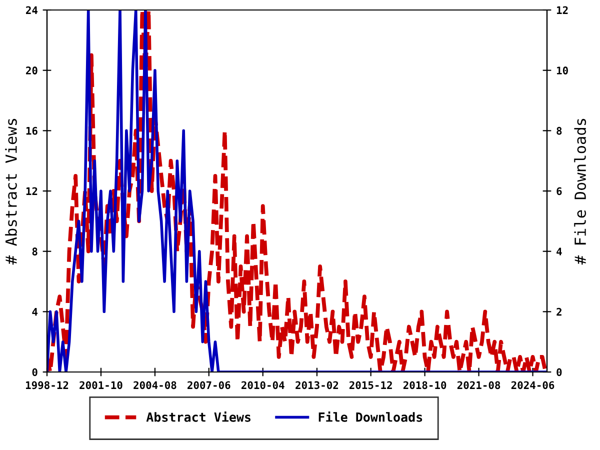 Image resolution: width=600 pixels, height=450 pixels. What do you see at coordinates (198, 416) in the screenshot?
I see `legend-label: Abstract Views` at bounding box center [198, 416].